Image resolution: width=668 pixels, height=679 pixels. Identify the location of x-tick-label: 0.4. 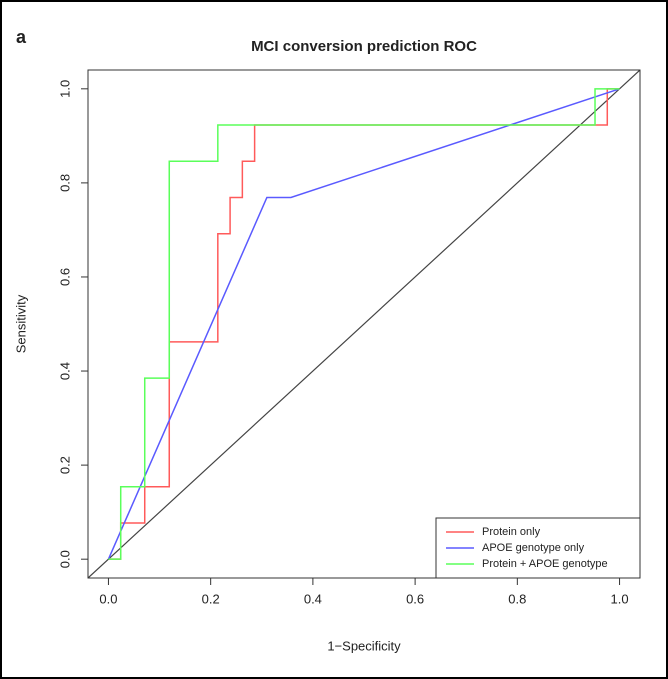
(313, 598).